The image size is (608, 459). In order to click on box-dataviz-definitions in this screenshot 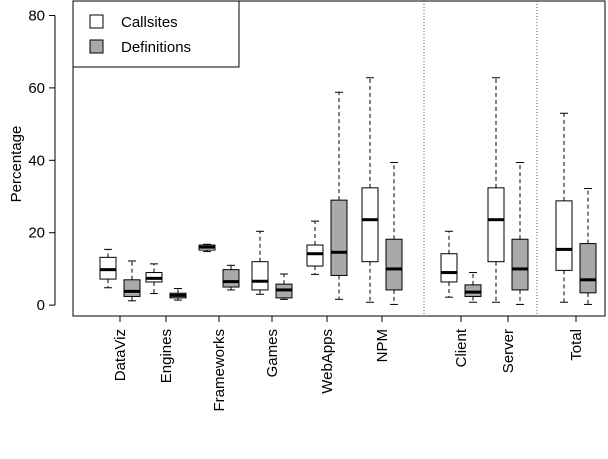, I will do `click(132, 281)`.